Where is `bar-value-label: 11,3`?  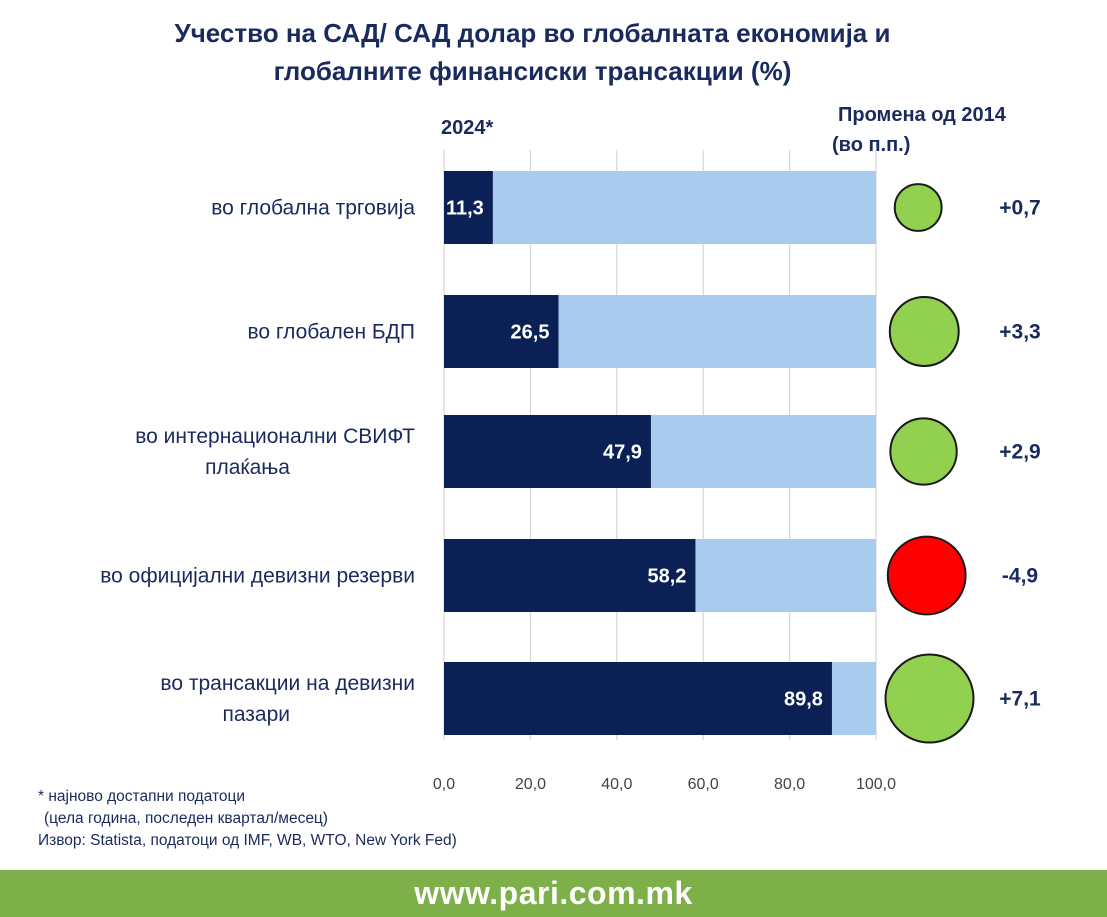
bar-value-label: 11,3 is located at coordinates (465, 209).